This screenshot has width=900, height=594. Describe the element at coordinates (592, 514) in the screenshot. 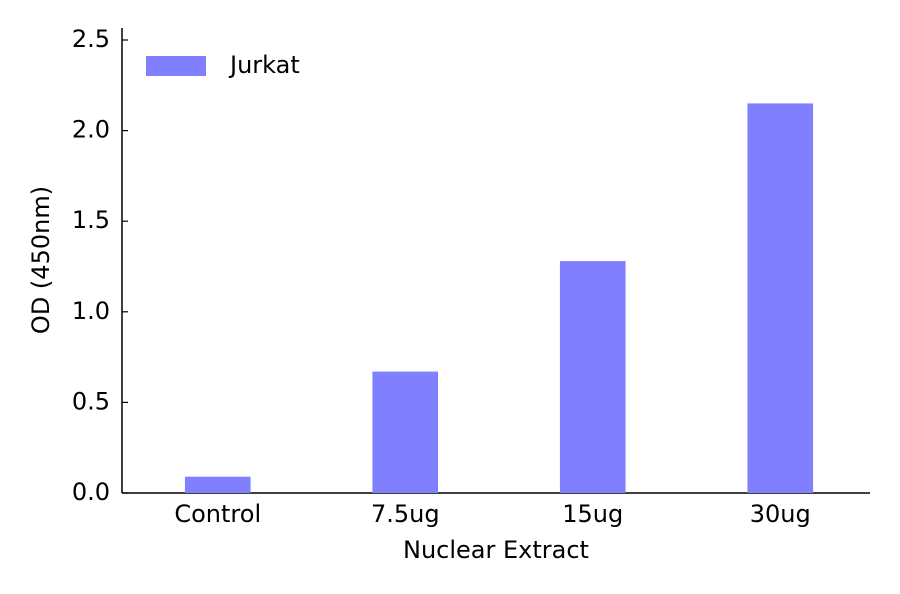

I see `x-tick-label: 15ug` at that location.